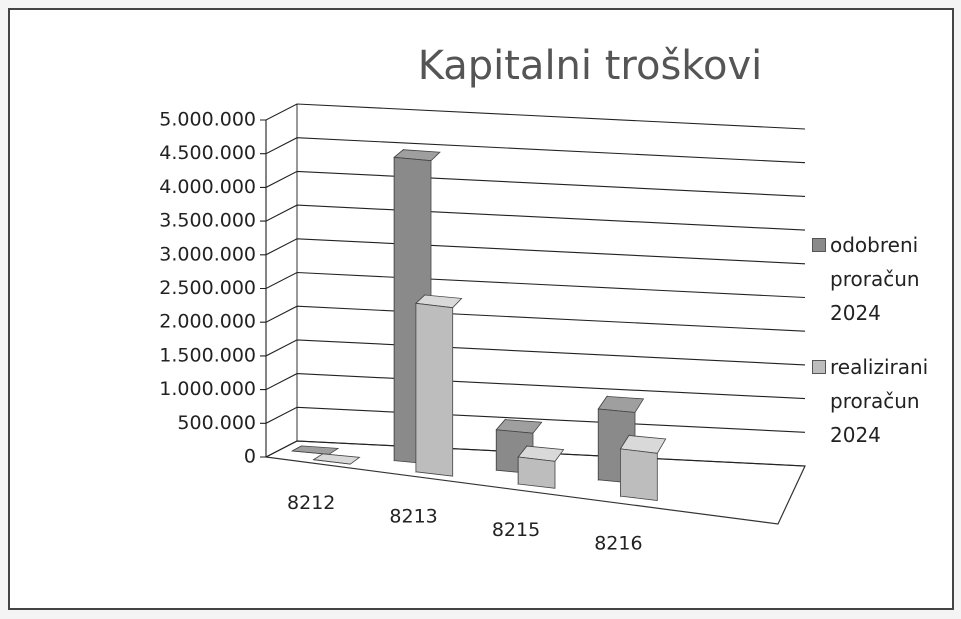  Describe the element at coordinates (207, 389) in the screenshot. I see `y-tick-label: 1.000.000` at that location.